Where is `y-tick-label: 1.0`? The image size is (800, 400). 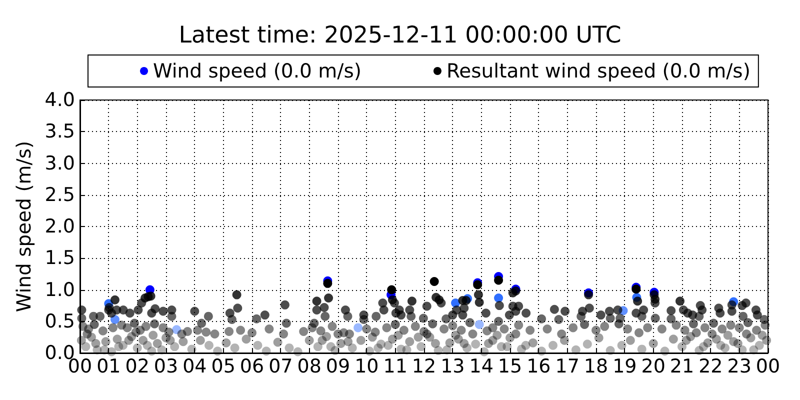
y-tick-label: 1.0 is located at coordinates (59, 289).